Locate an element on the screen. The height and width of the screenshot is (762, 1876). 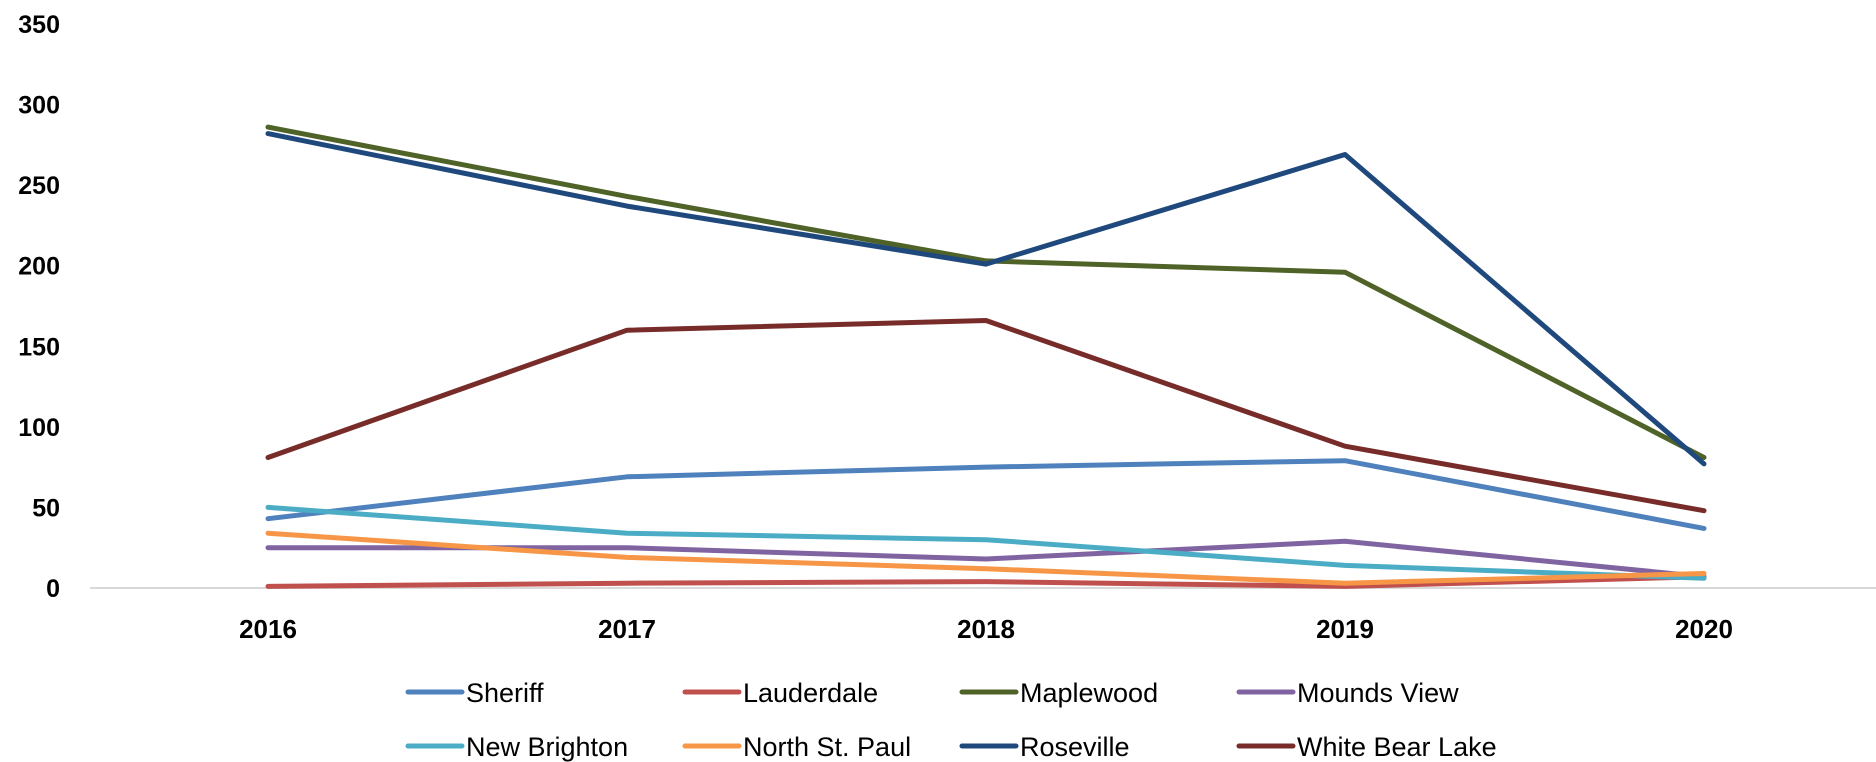
y-tick-label: 300 is located at coordinates (39, 106).